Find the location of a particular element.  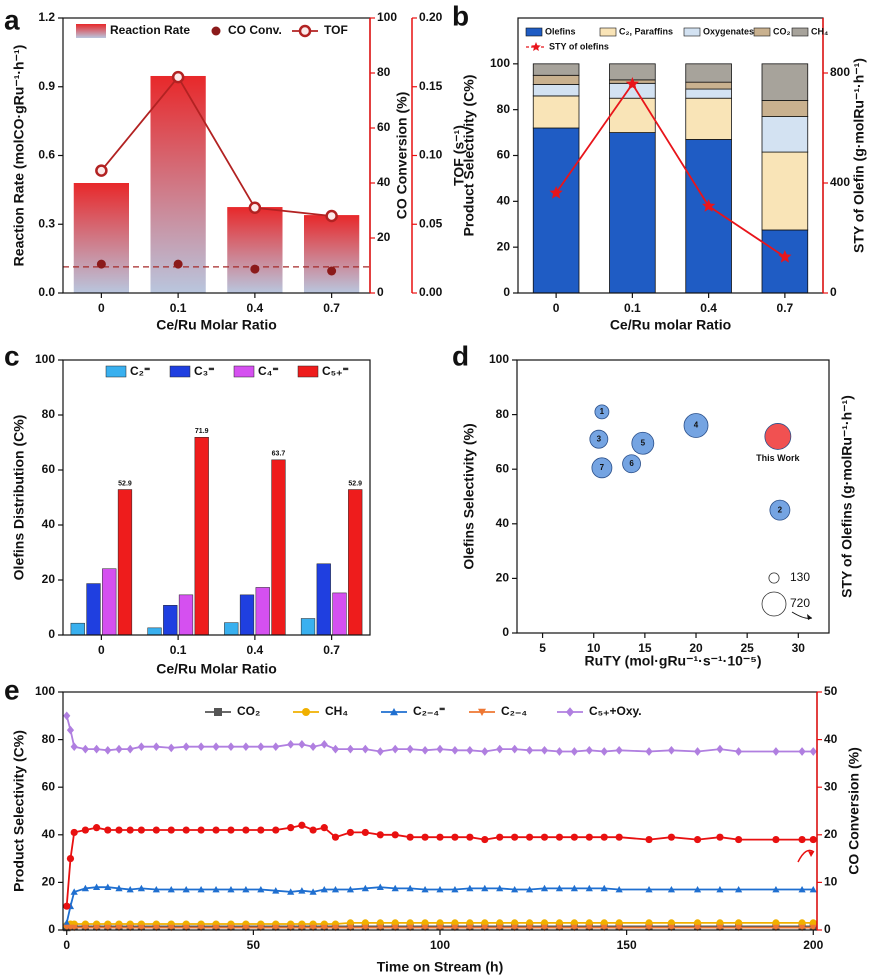

legend-label: Olefins is located at coordinates (560, 31).